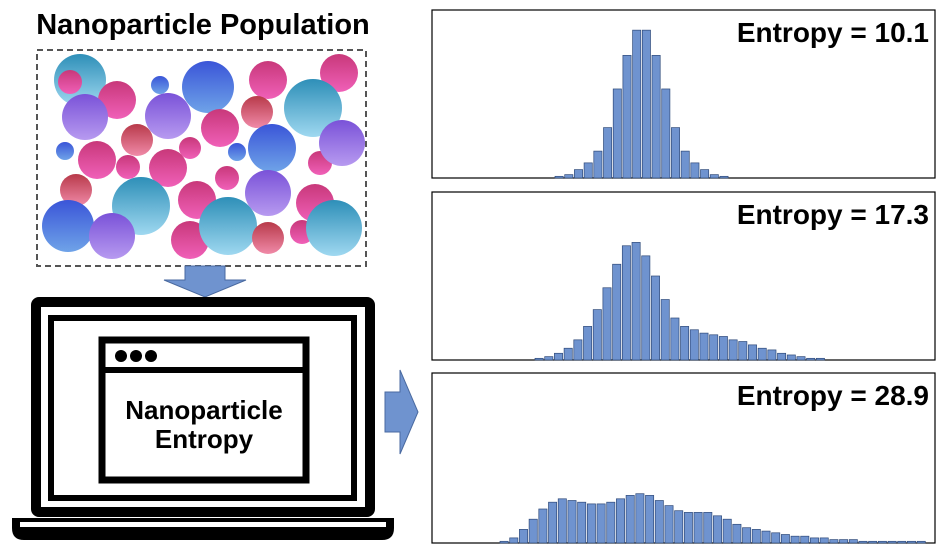 The width and height of the screenshot is (948, 559). I want to click on laptop-inner, so click(202, 408).